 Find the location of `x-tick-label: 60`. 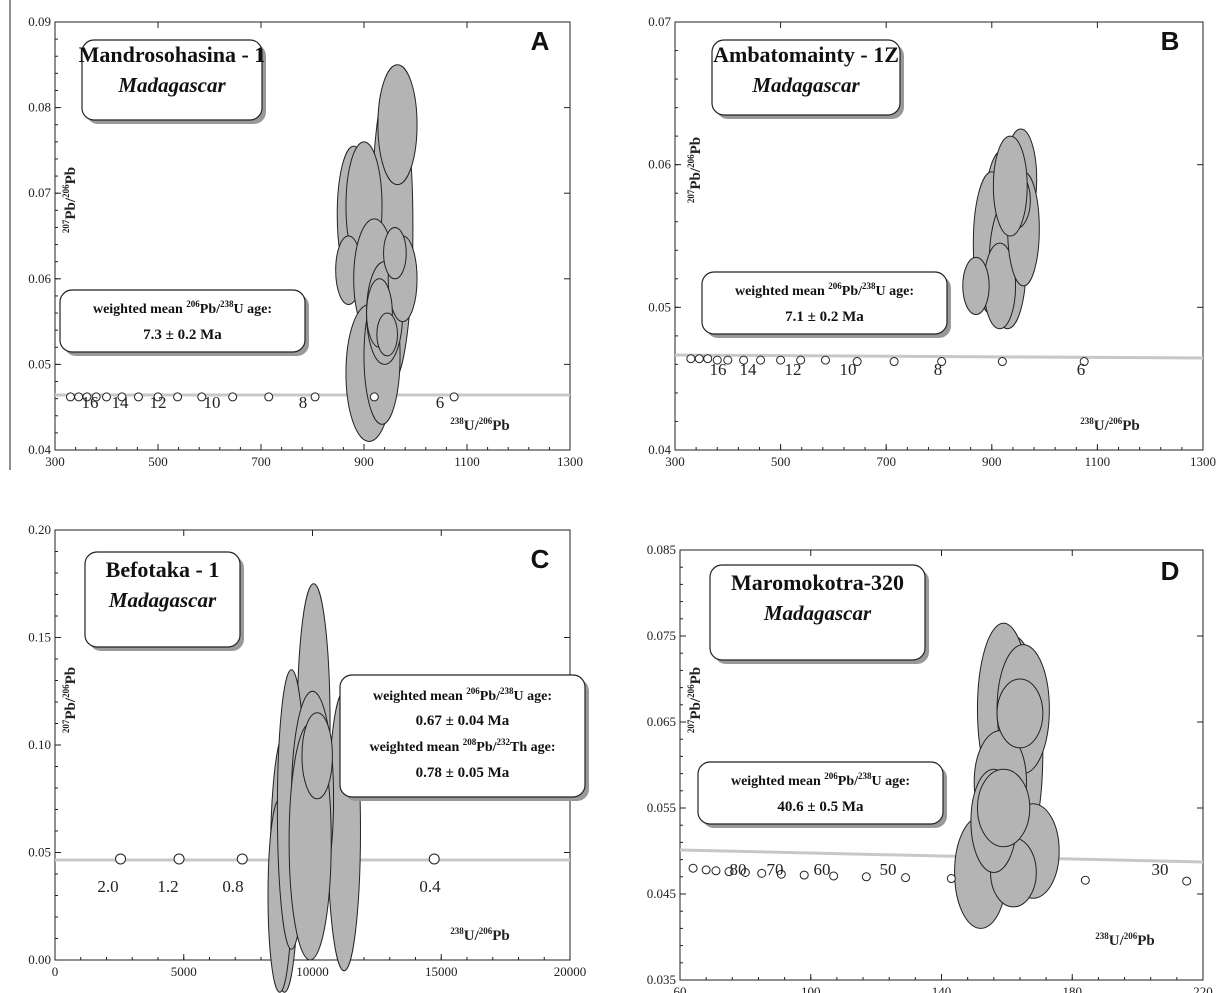

x-tick-label: 60 is located at coordinates (680, 988).